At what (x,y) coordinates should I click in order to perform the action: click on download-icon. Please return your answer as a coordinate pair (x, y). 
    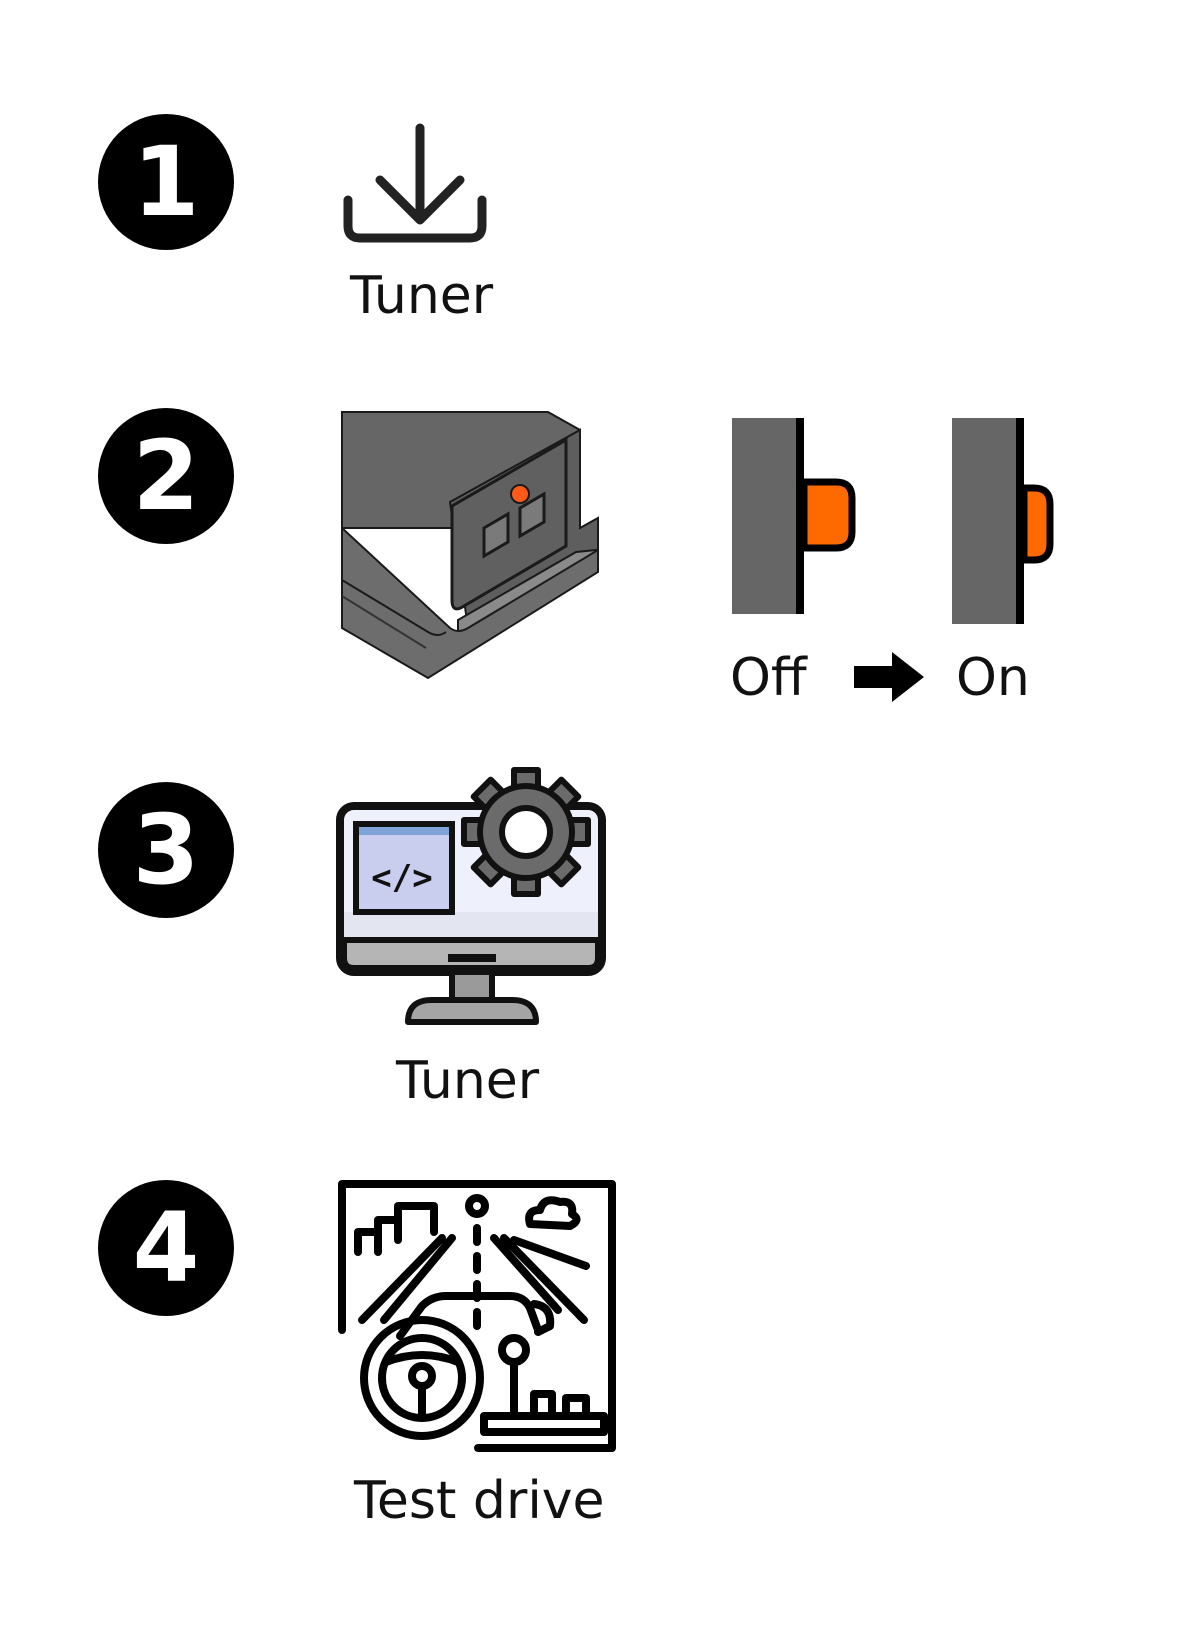
    Looking at the image, I should click on (415, 183).